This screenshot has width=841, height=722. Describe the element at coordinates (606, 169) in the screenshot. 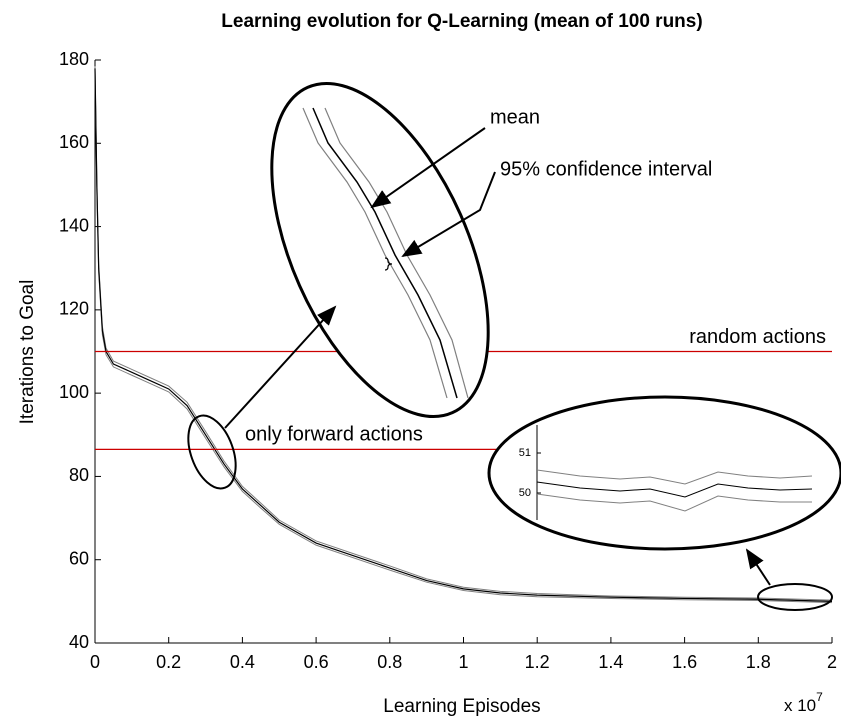

I see `ci-annotation: 95% confidence interval` at that location.